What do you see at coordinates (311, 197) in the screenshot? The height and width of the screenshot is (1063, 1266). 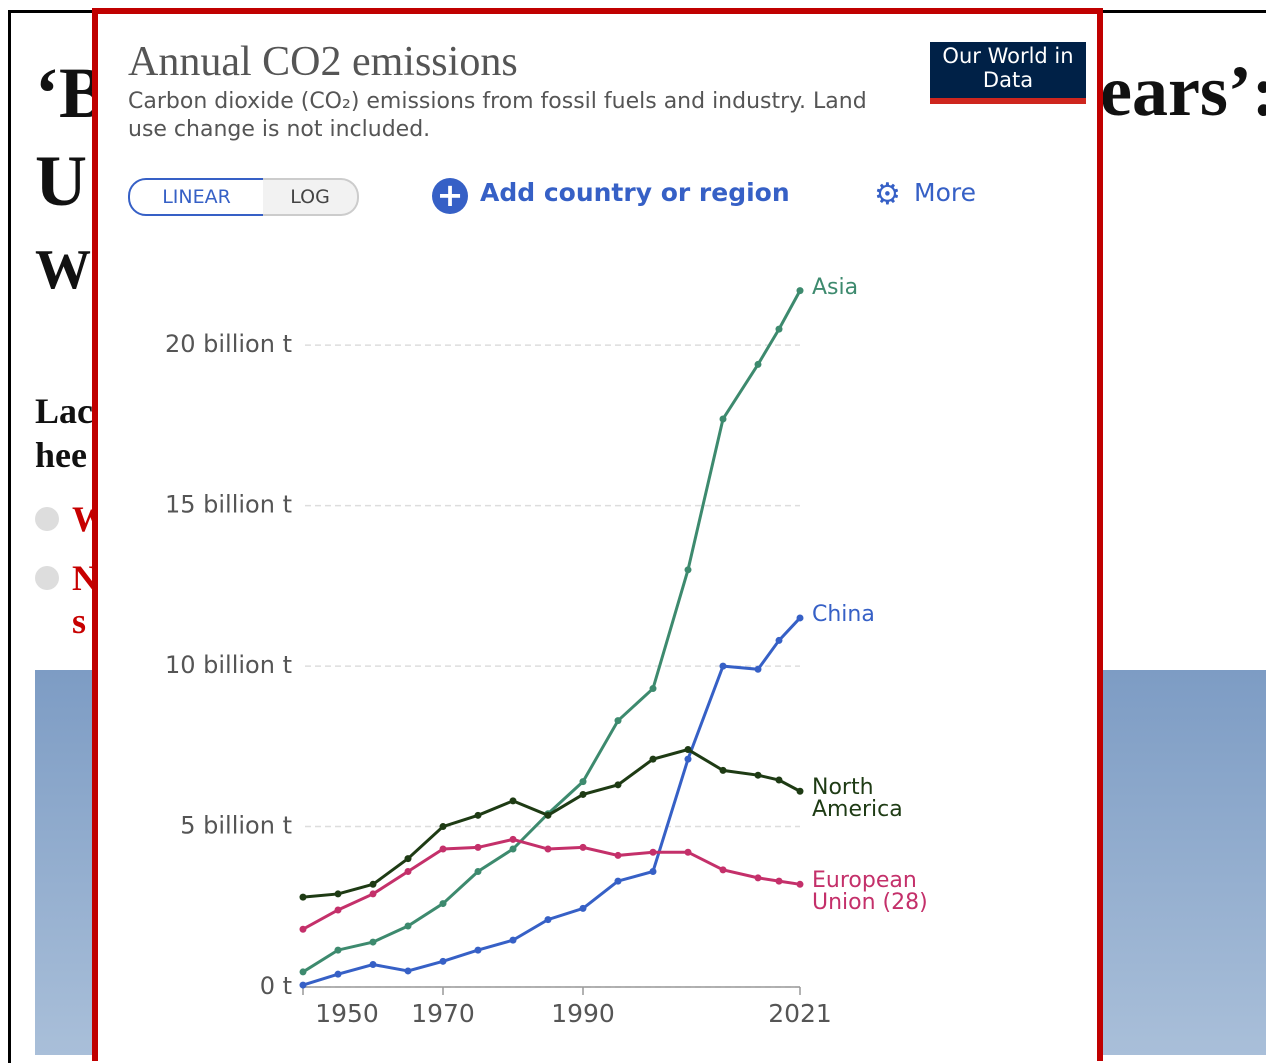 I see `log-button: LOG` at bounding box center [311, 197].